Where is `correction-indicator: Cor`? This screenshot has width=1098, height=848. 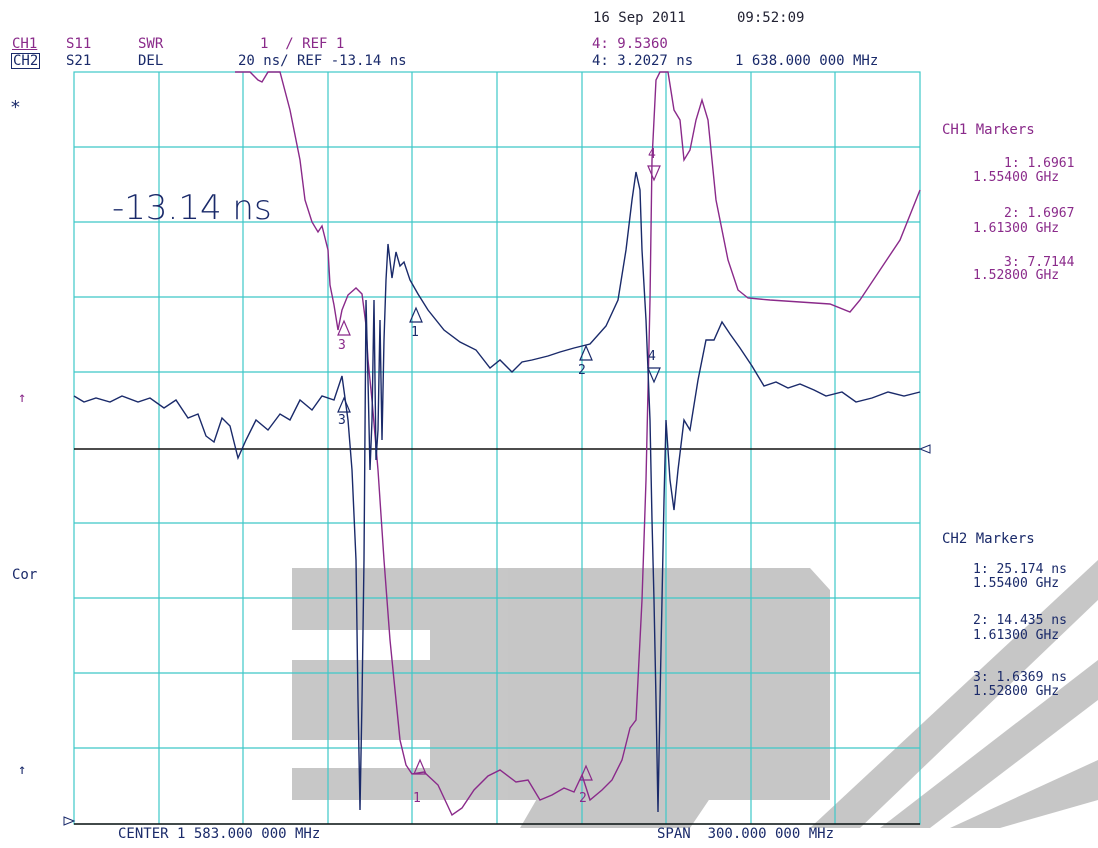 correction-indicator: Cor is located at coordinates (25, 575).